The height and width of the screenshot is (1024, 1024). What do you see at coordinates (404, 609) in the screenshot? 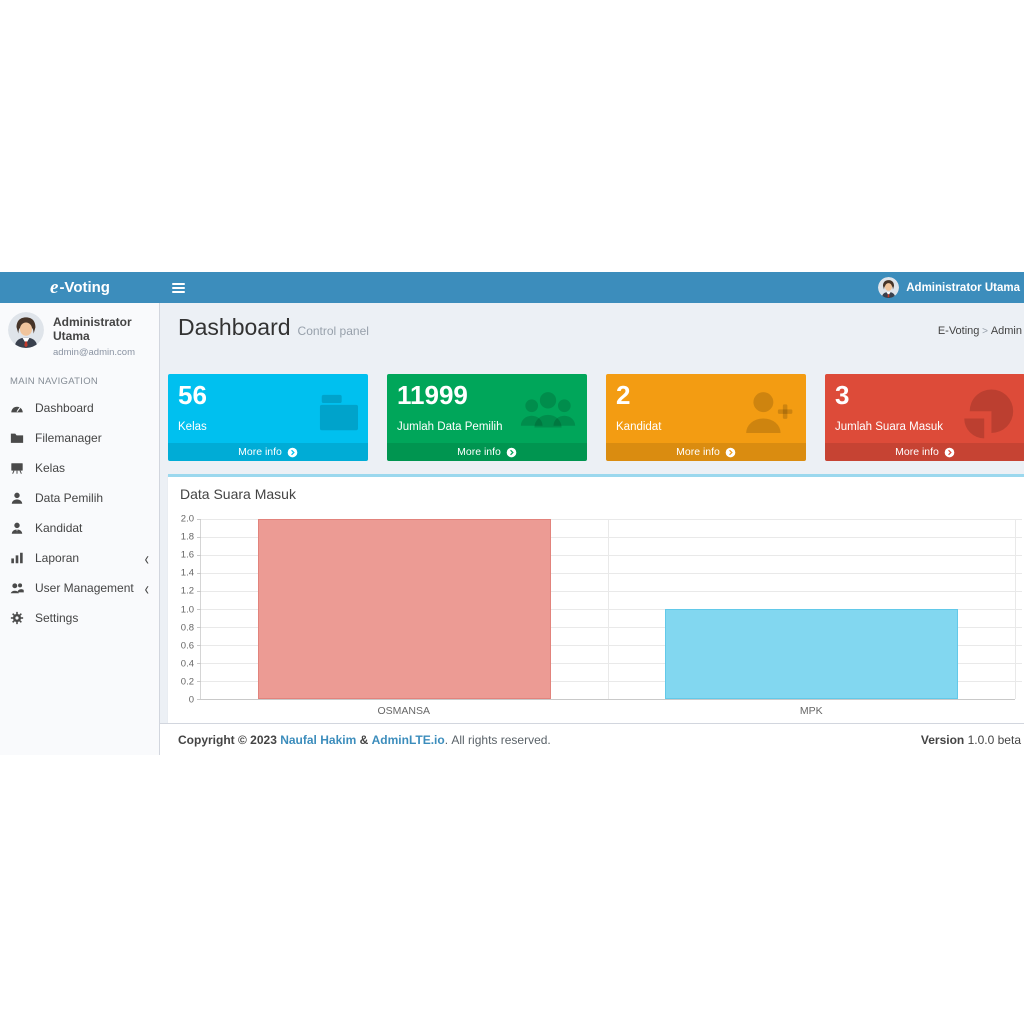
I see `chart-bar-osmansa` at bounding box center [404, 609].